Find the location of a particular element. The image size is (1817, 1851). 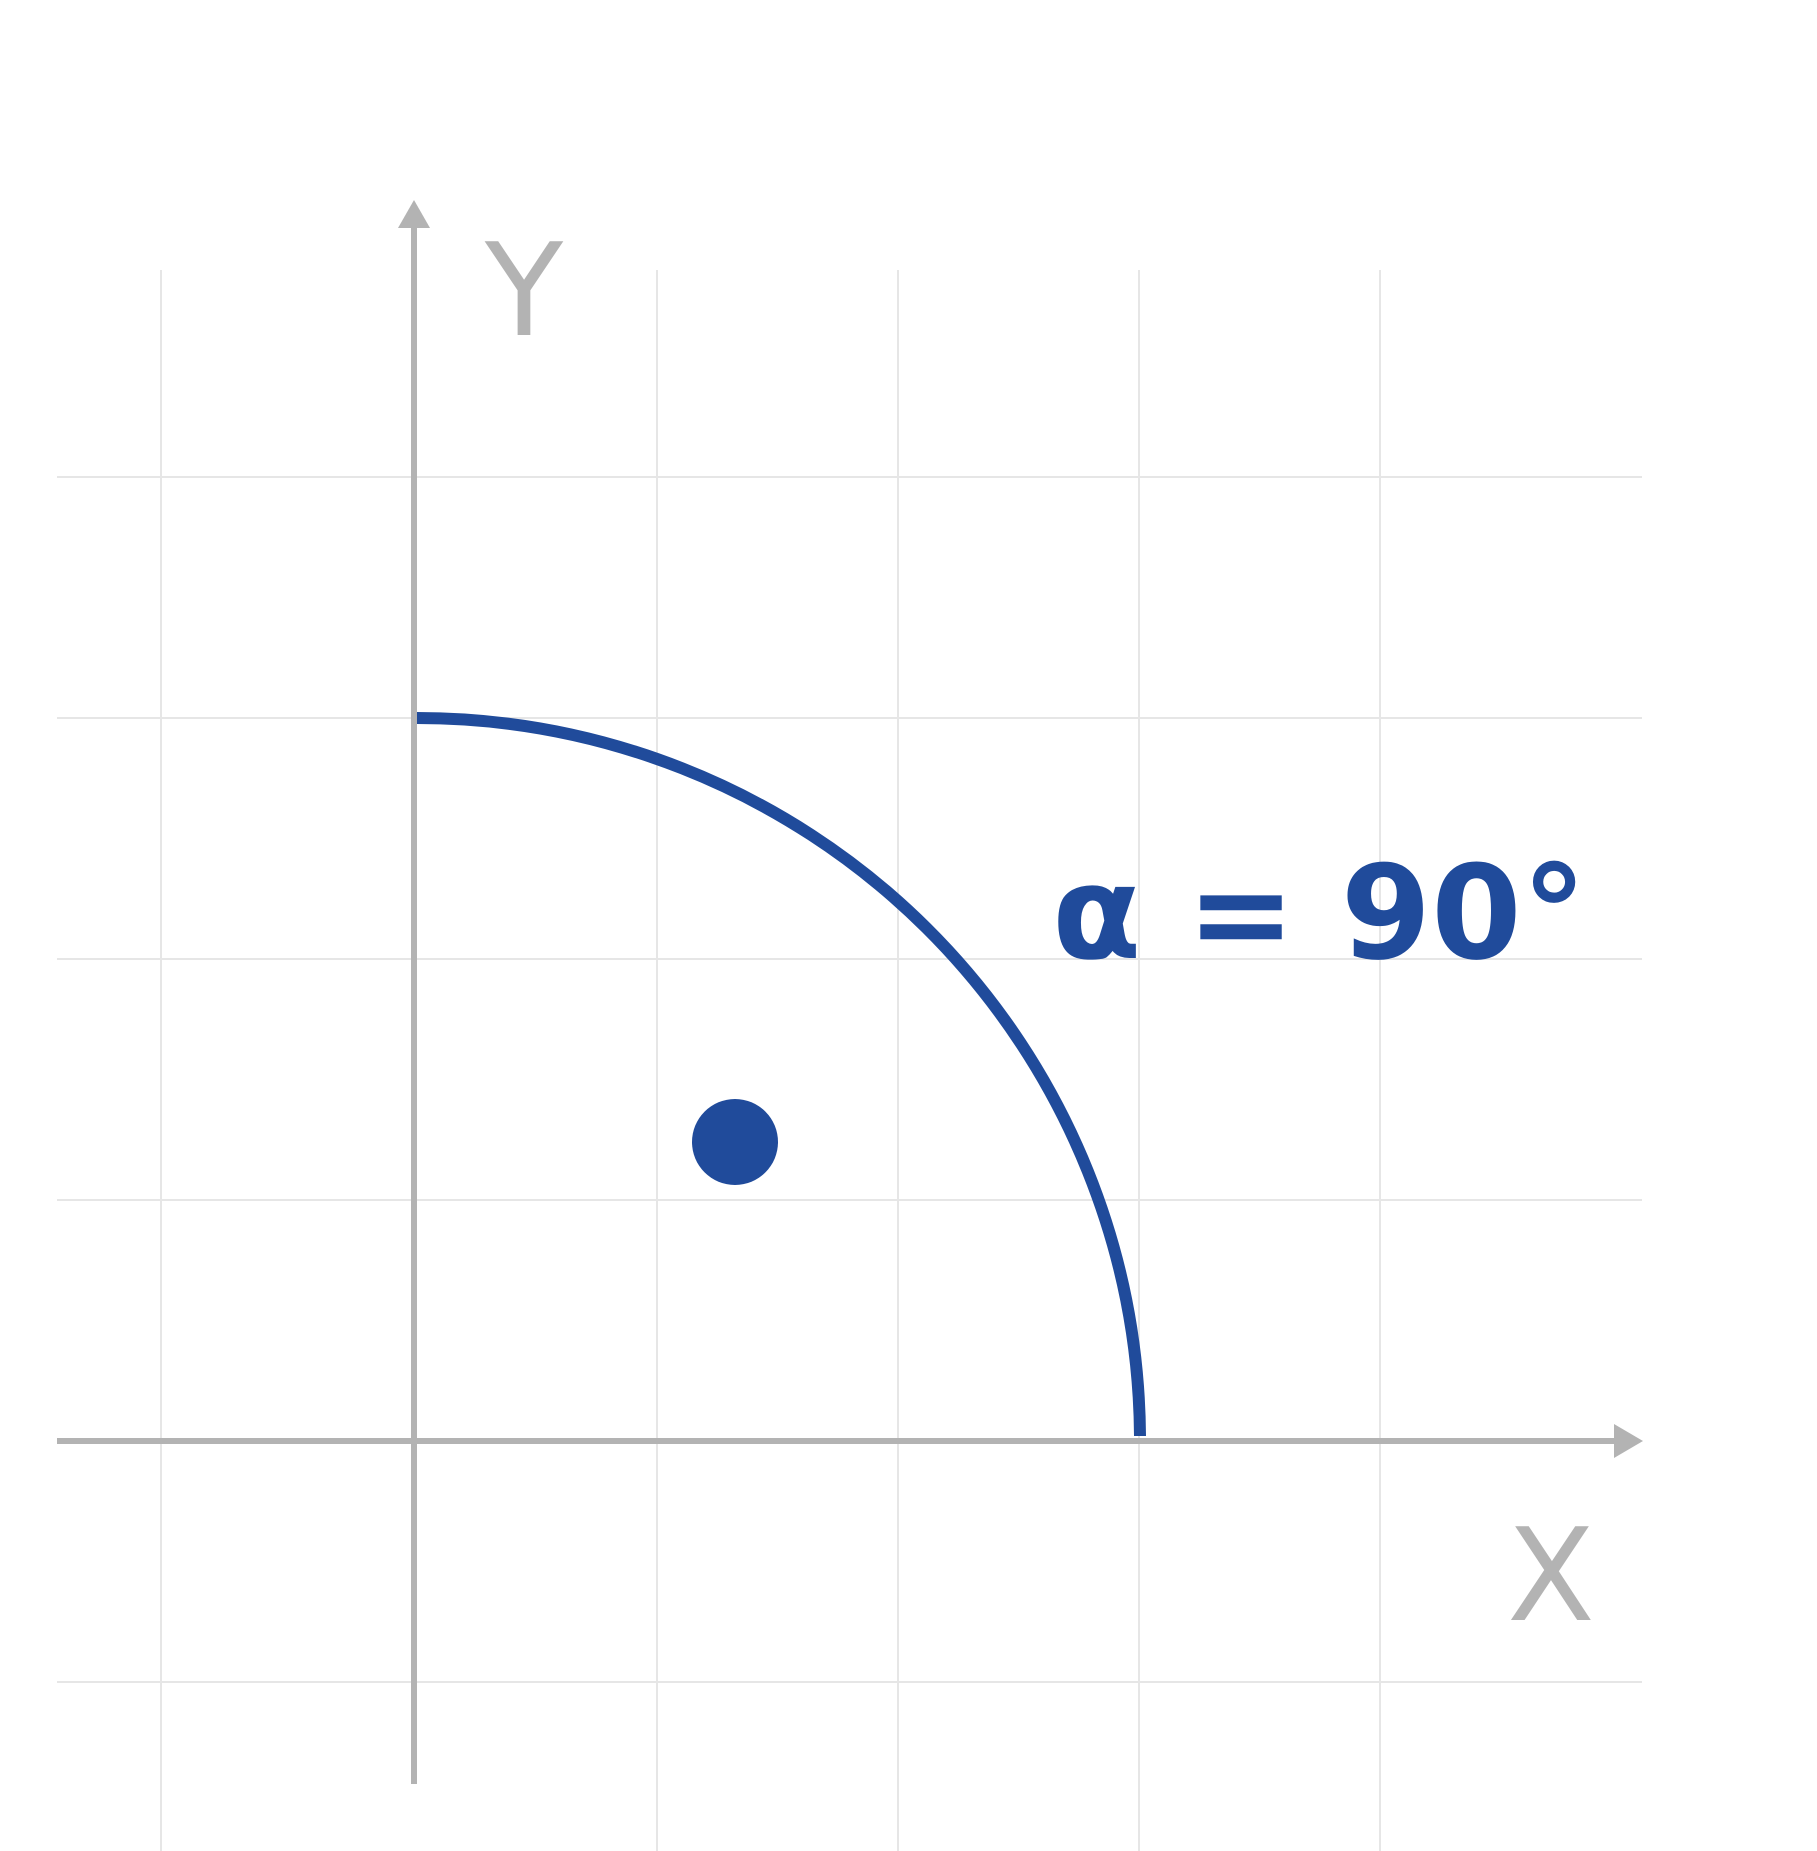

x-axis-label: X is located at coordinates (1551, 1576).